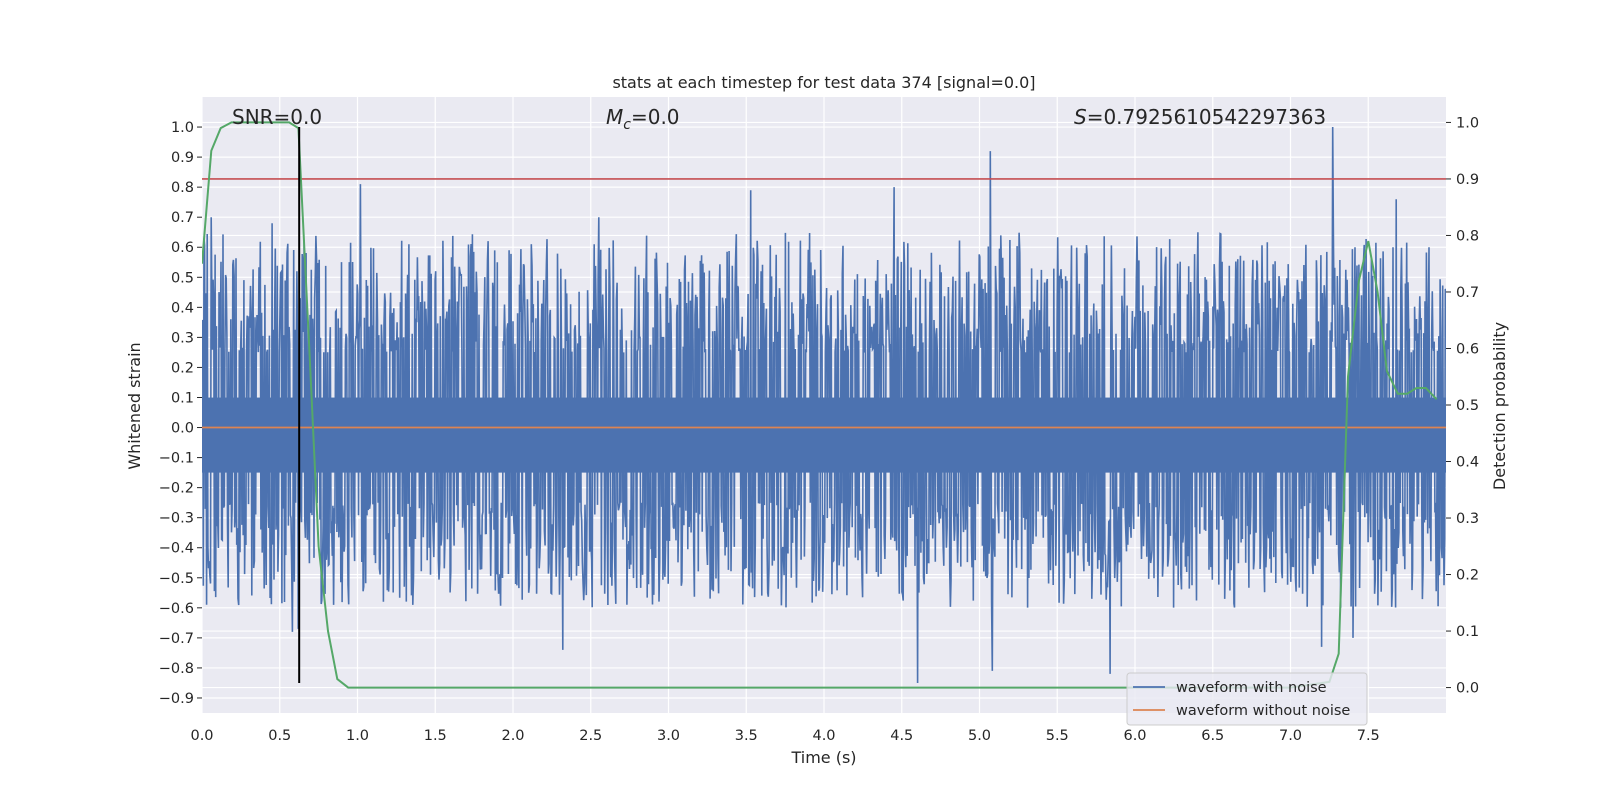  Describe the element at coordinates (512, 736) in the screenshot. I see `x-tick-label: 2.0` at that location.